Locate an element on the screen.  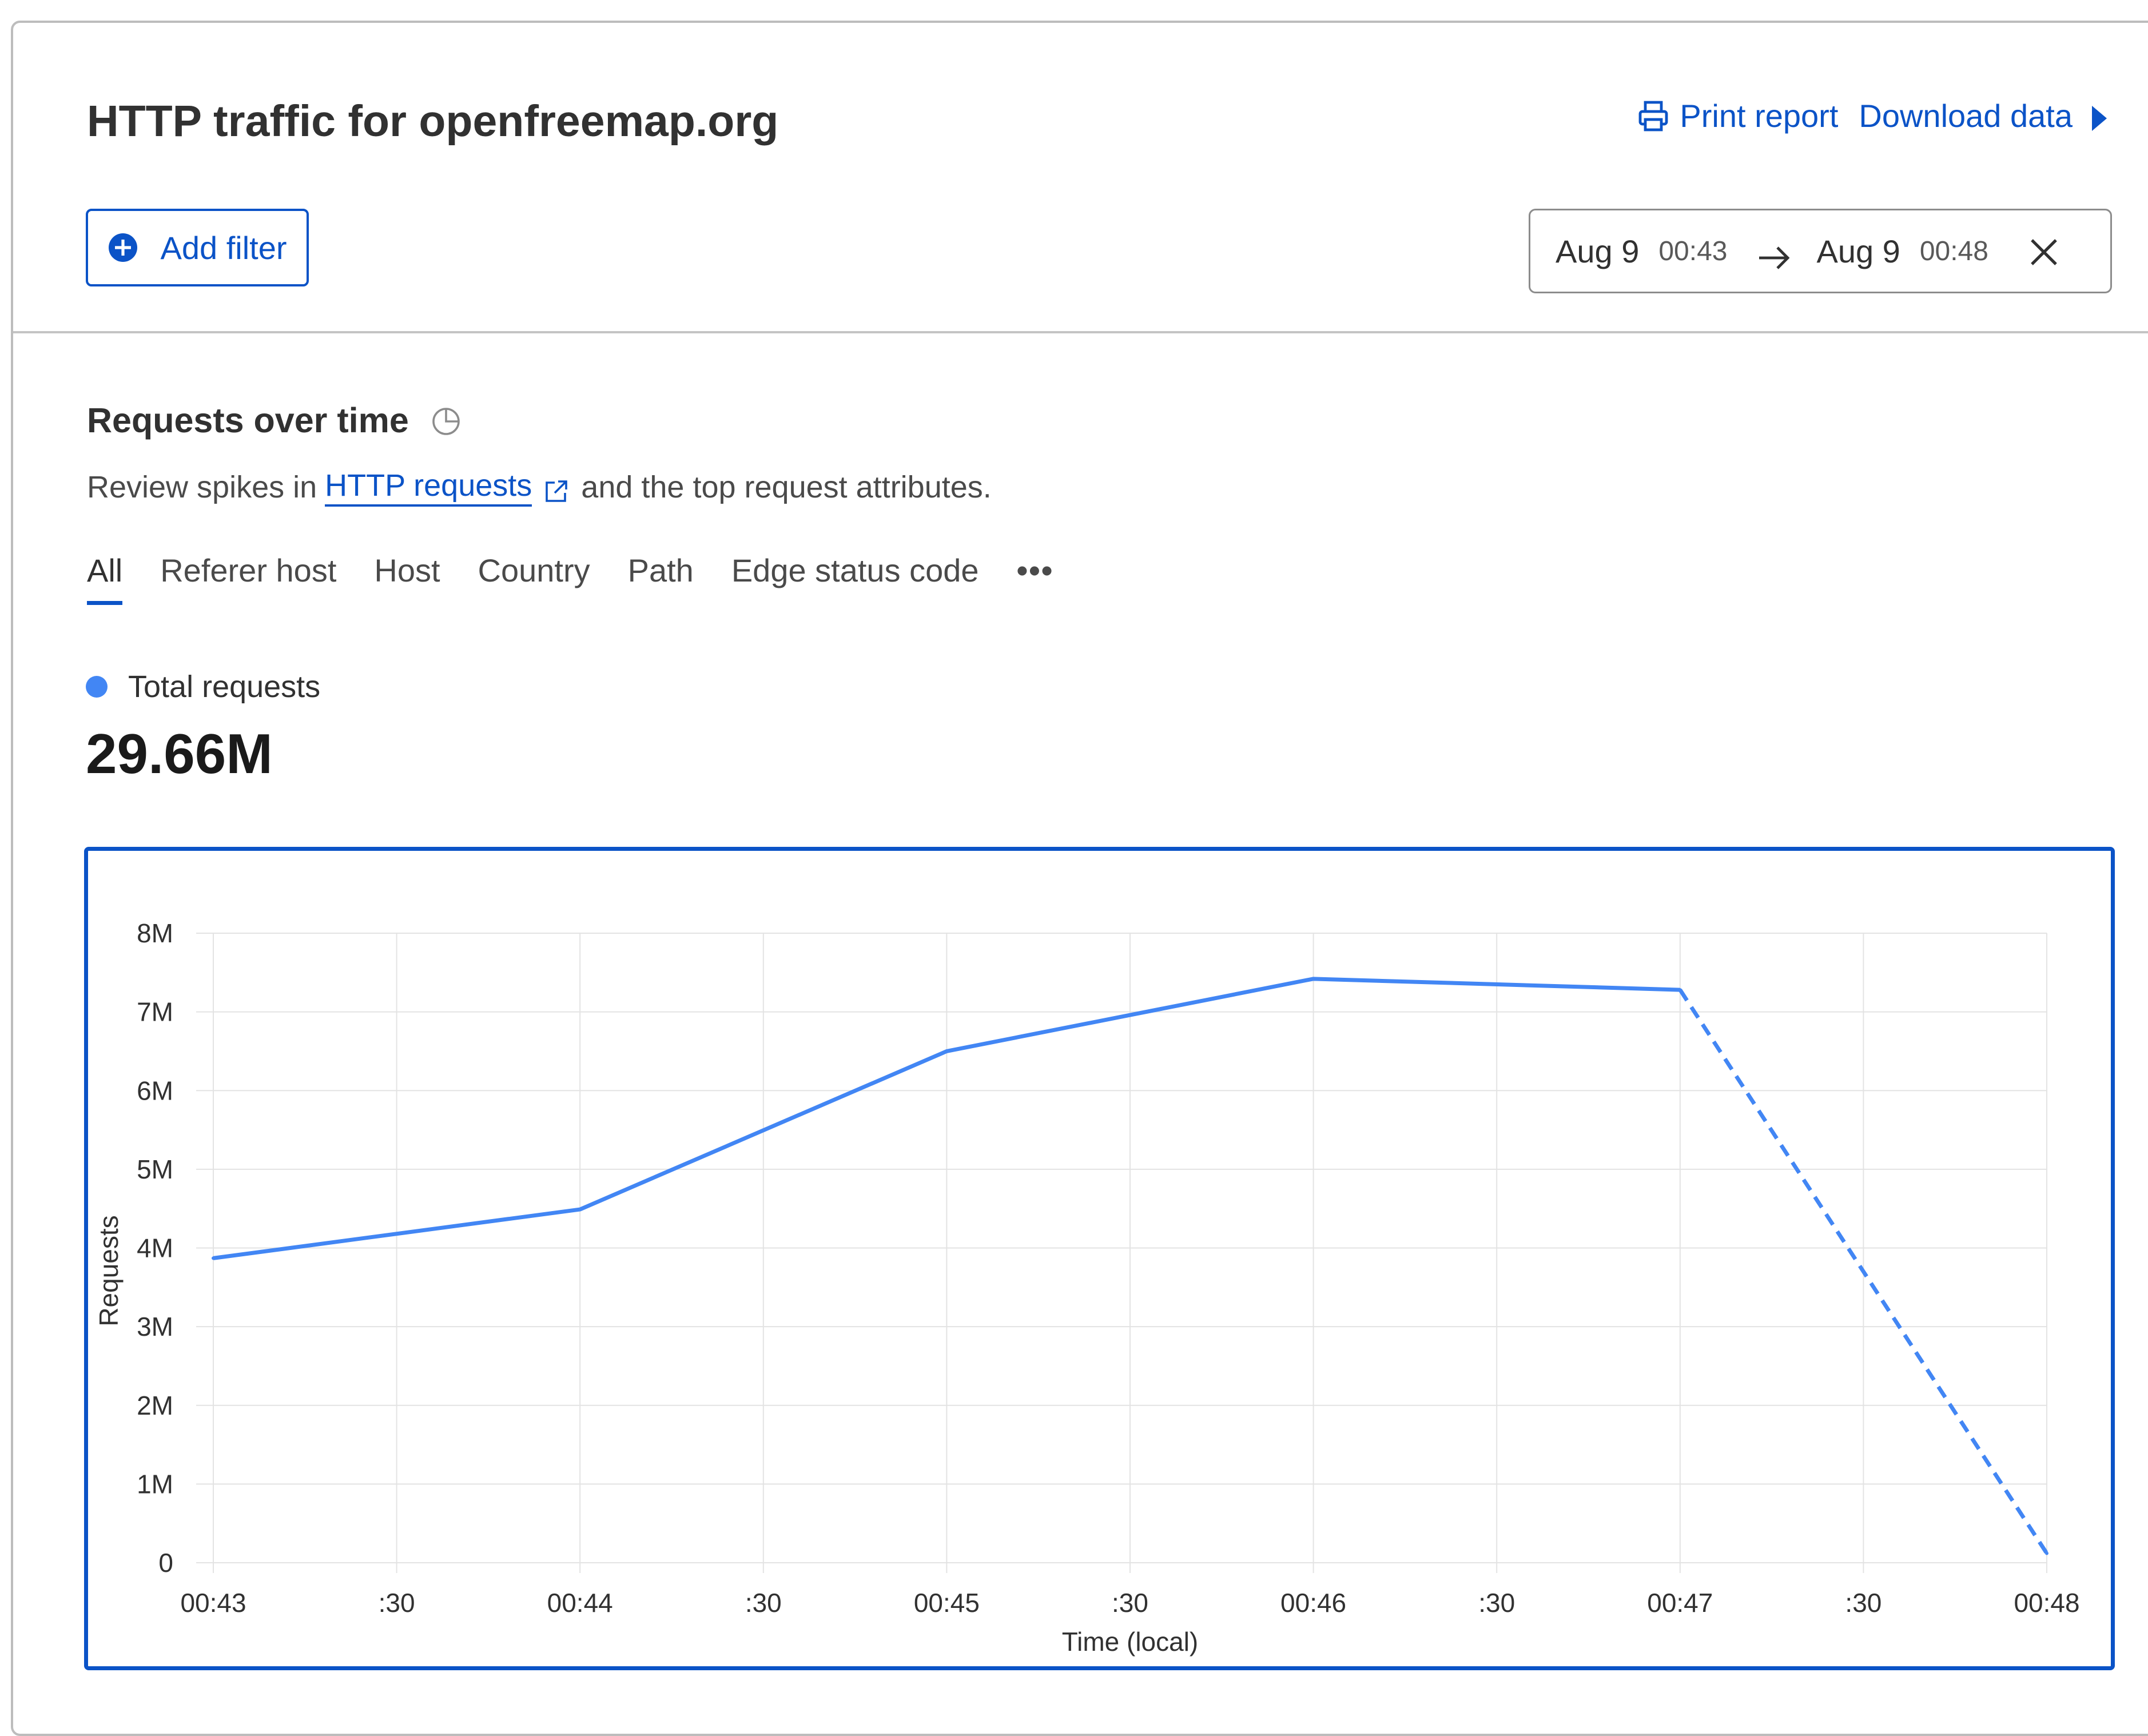
description-suffix: and the top request attributes. is located at coordinates (786, 487).